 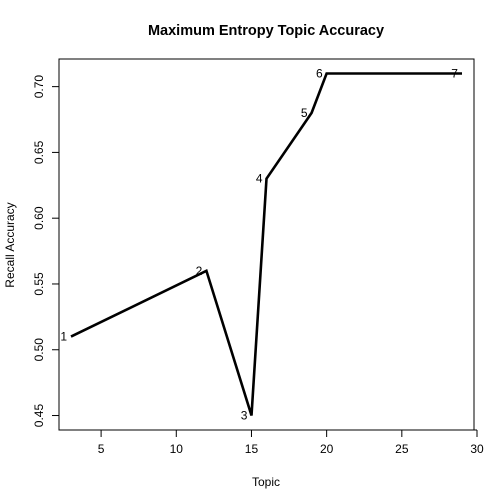 I want to click on x-tick-label: 15, so click(x=252, y=449).